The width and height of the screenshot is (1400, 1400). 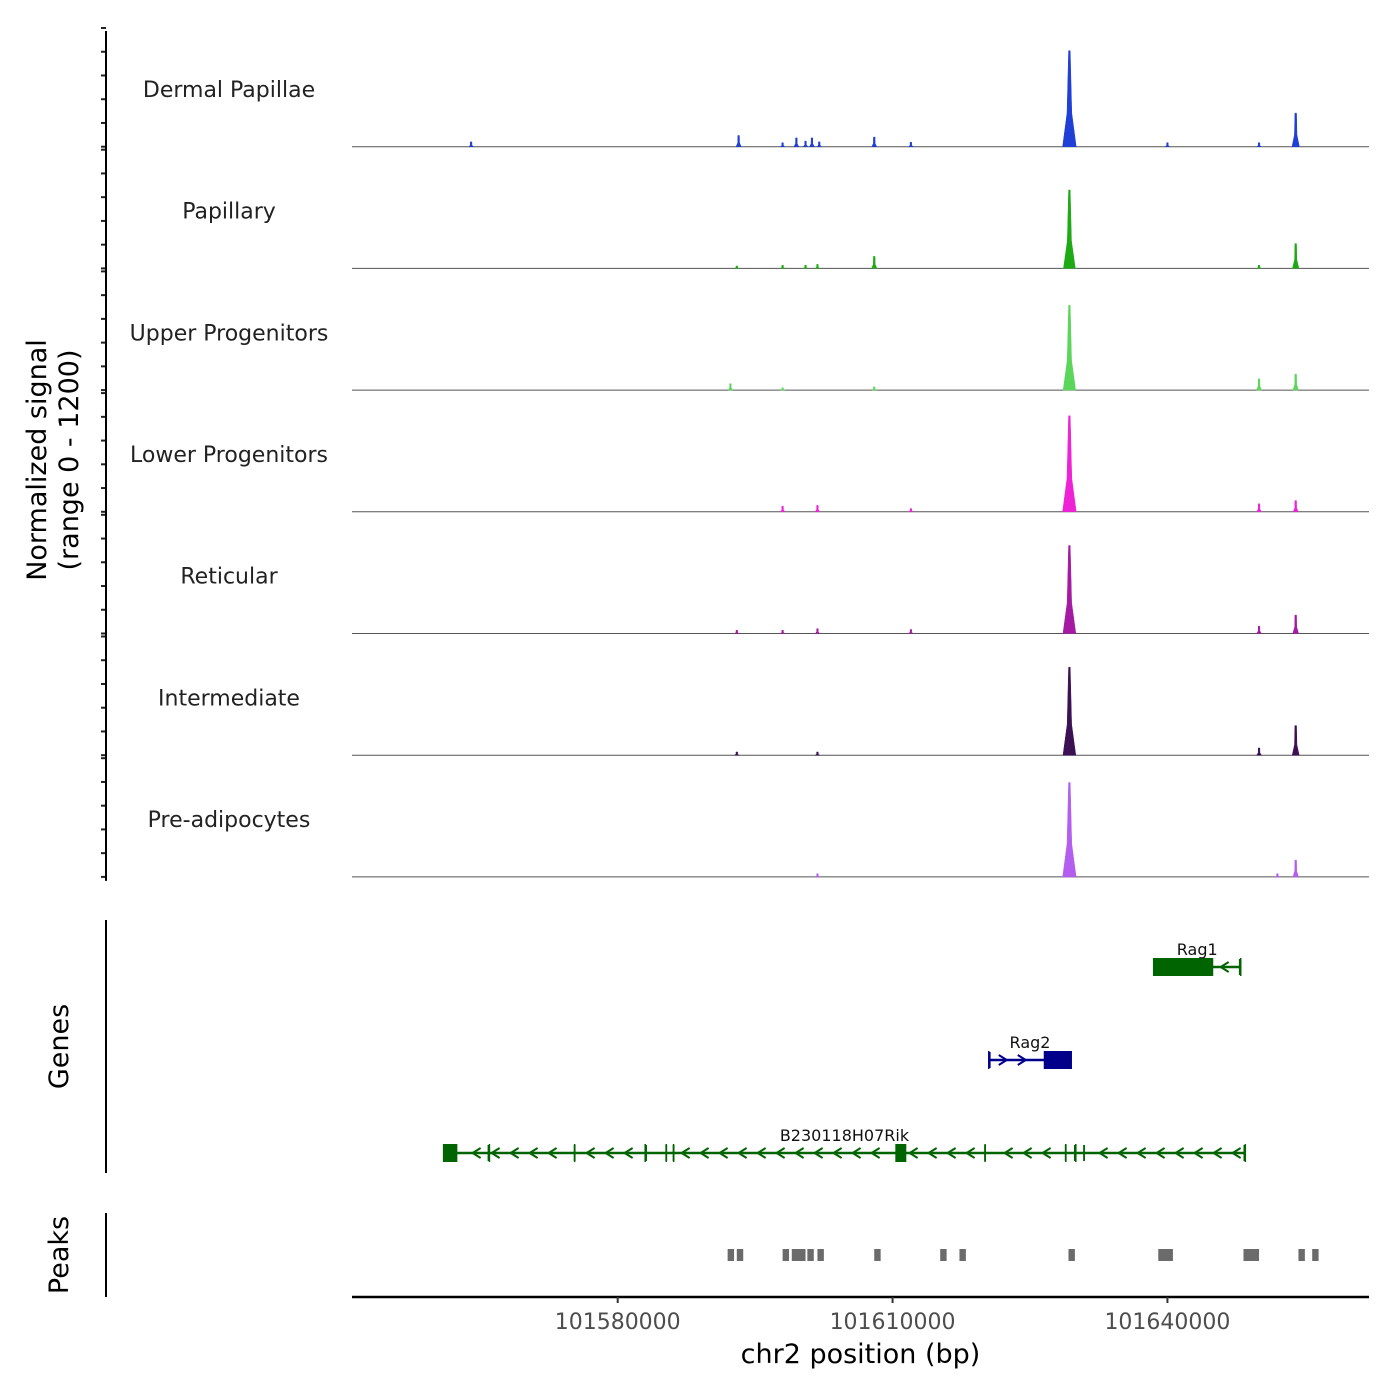 What do you see at coordinates (775, 229) in the screenshot?
I see `signal-track: Papillary` at bounding box center [775, 229].